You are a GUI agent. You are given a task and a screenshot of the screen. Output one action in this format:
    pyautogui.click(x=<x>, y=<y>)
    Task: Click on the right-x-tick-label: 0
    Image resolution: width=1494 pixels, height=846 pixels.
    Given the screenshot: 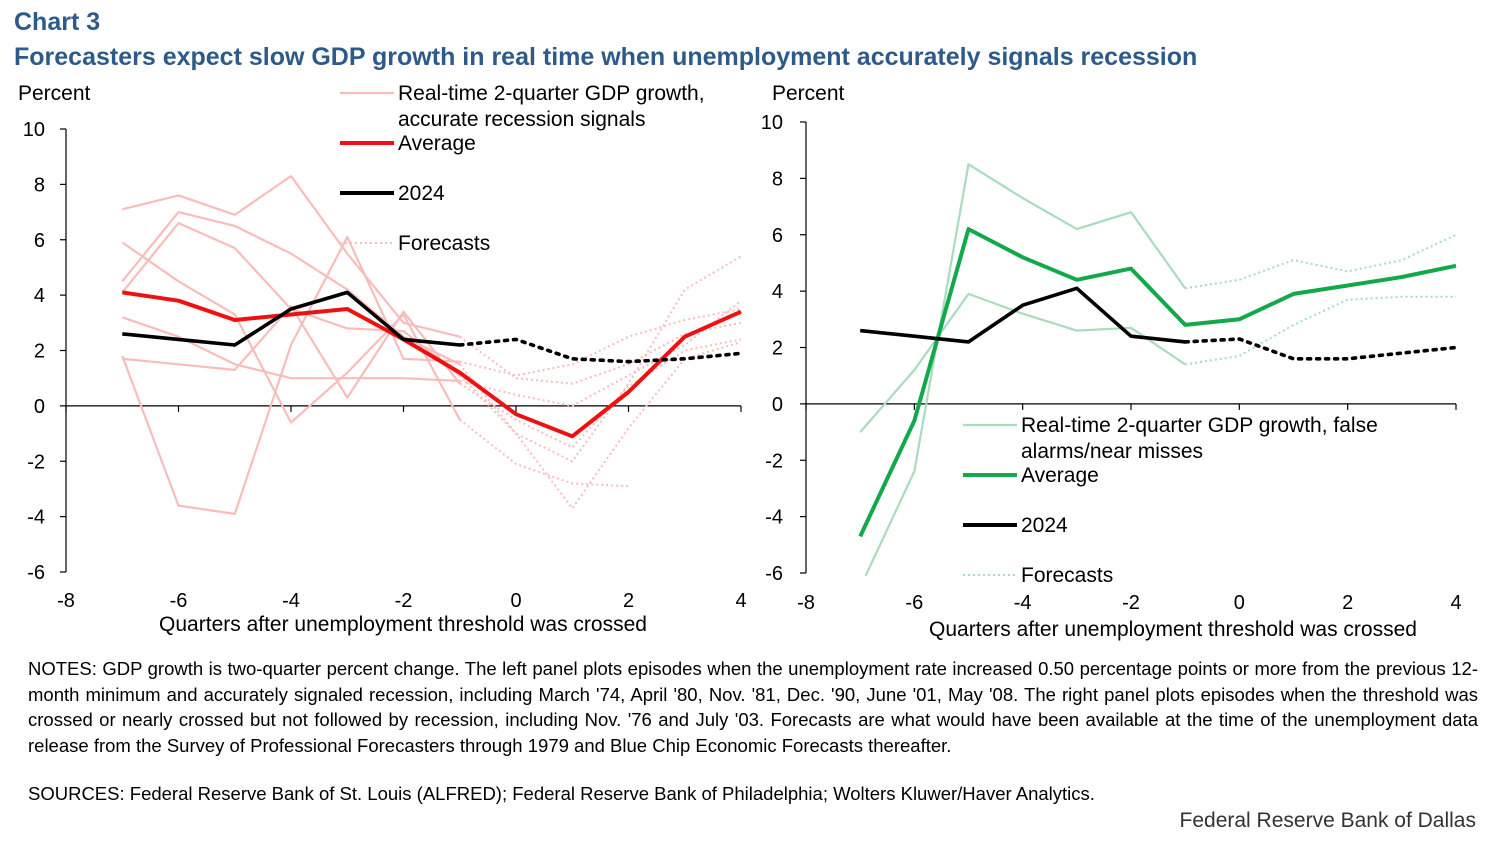 What is the action you would take?
    pyautogui.click(x=1239, y=603)
    